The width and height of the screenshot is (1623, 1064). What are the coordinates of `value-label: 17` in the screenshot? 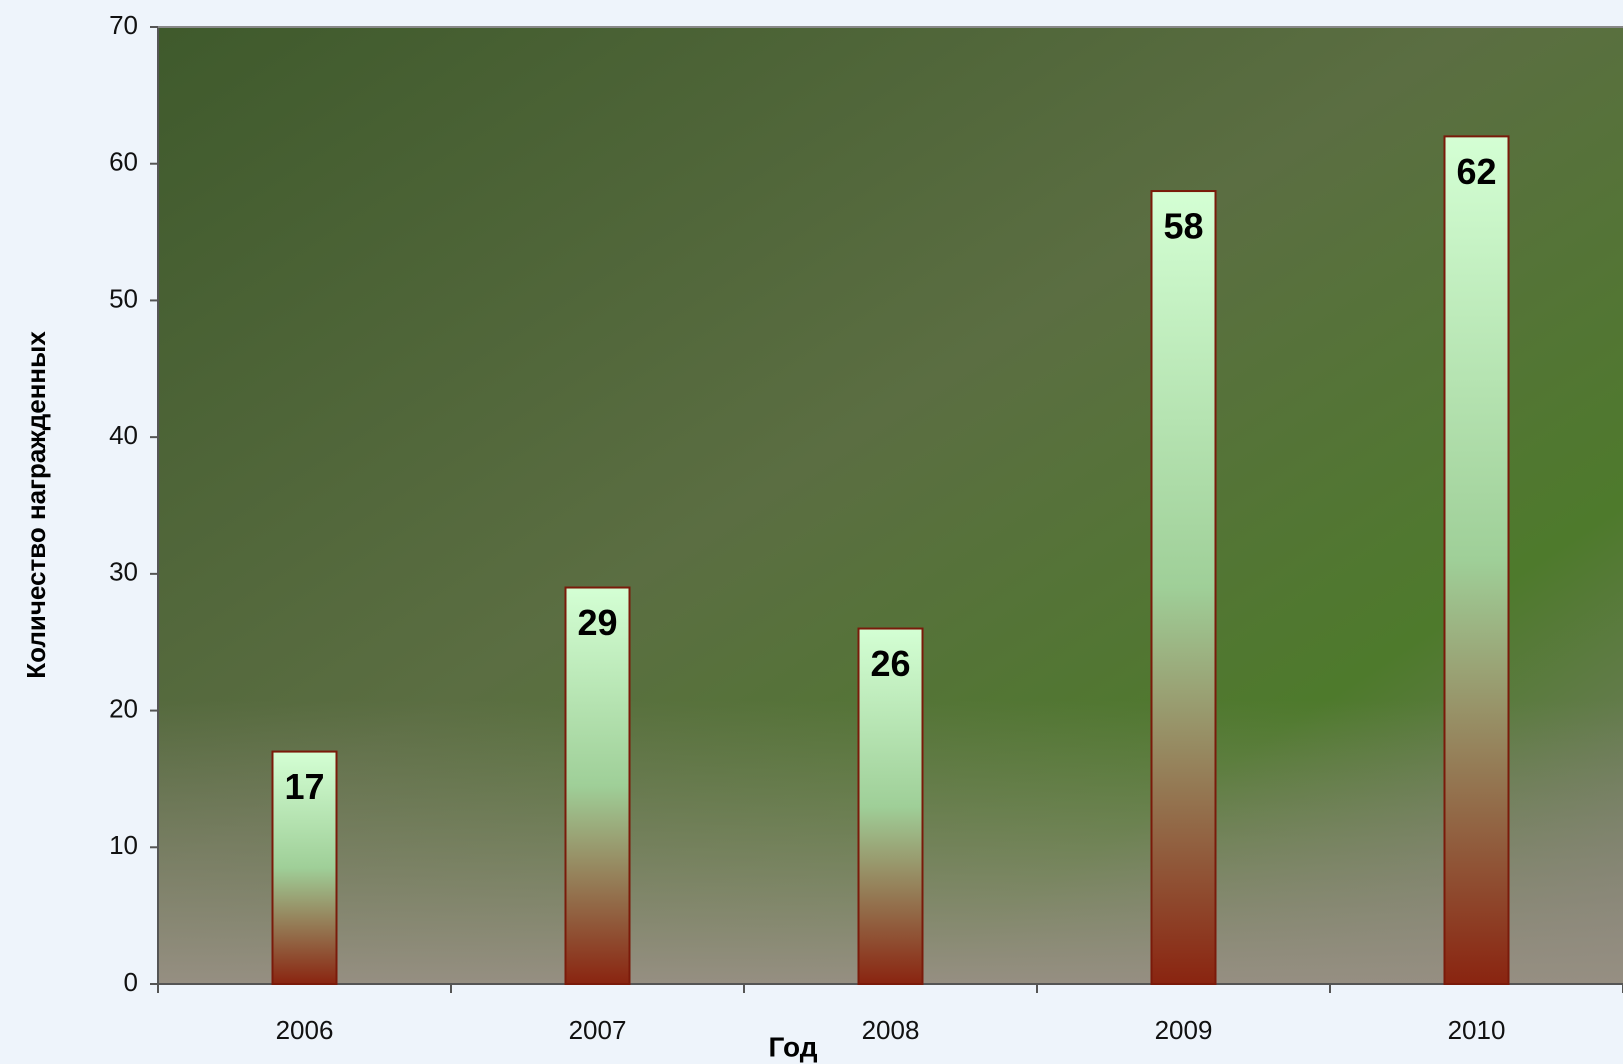 It's located at (304, 786).